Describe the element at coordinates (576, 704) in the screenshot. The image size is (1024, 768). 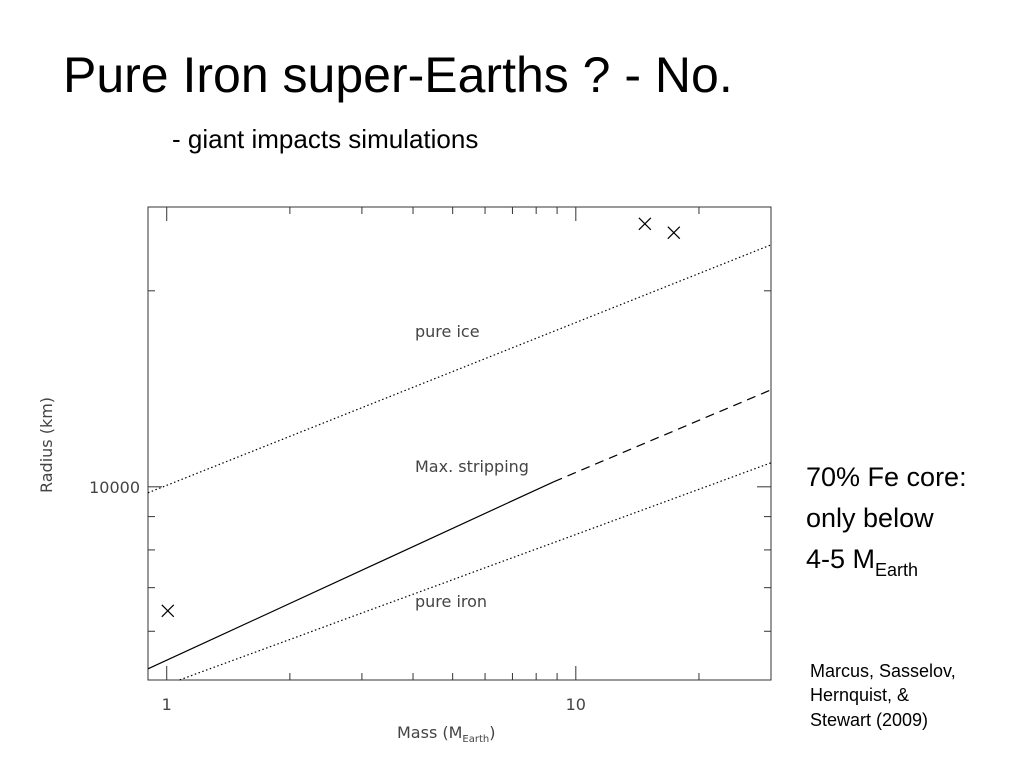
I see `x-tick-label: 10` at that location.